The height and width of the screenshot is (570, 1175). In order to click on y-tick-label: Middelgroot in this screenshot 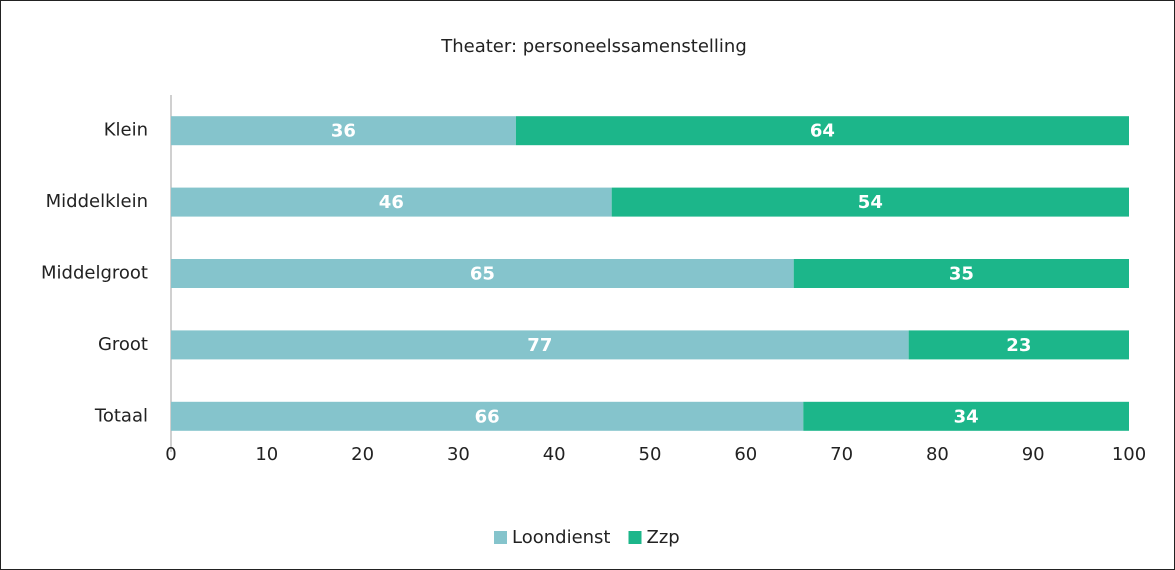, I will do `click(94, 273)`.